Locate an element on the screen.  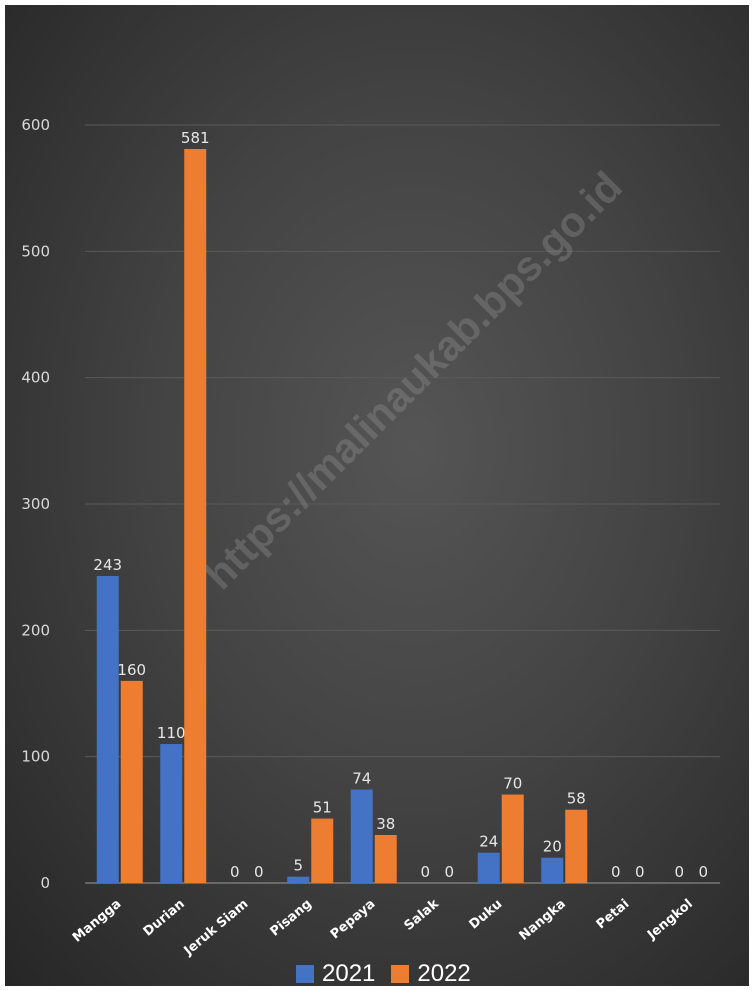
x-tick-label: Pepaya is located at coordinates (353, 920).